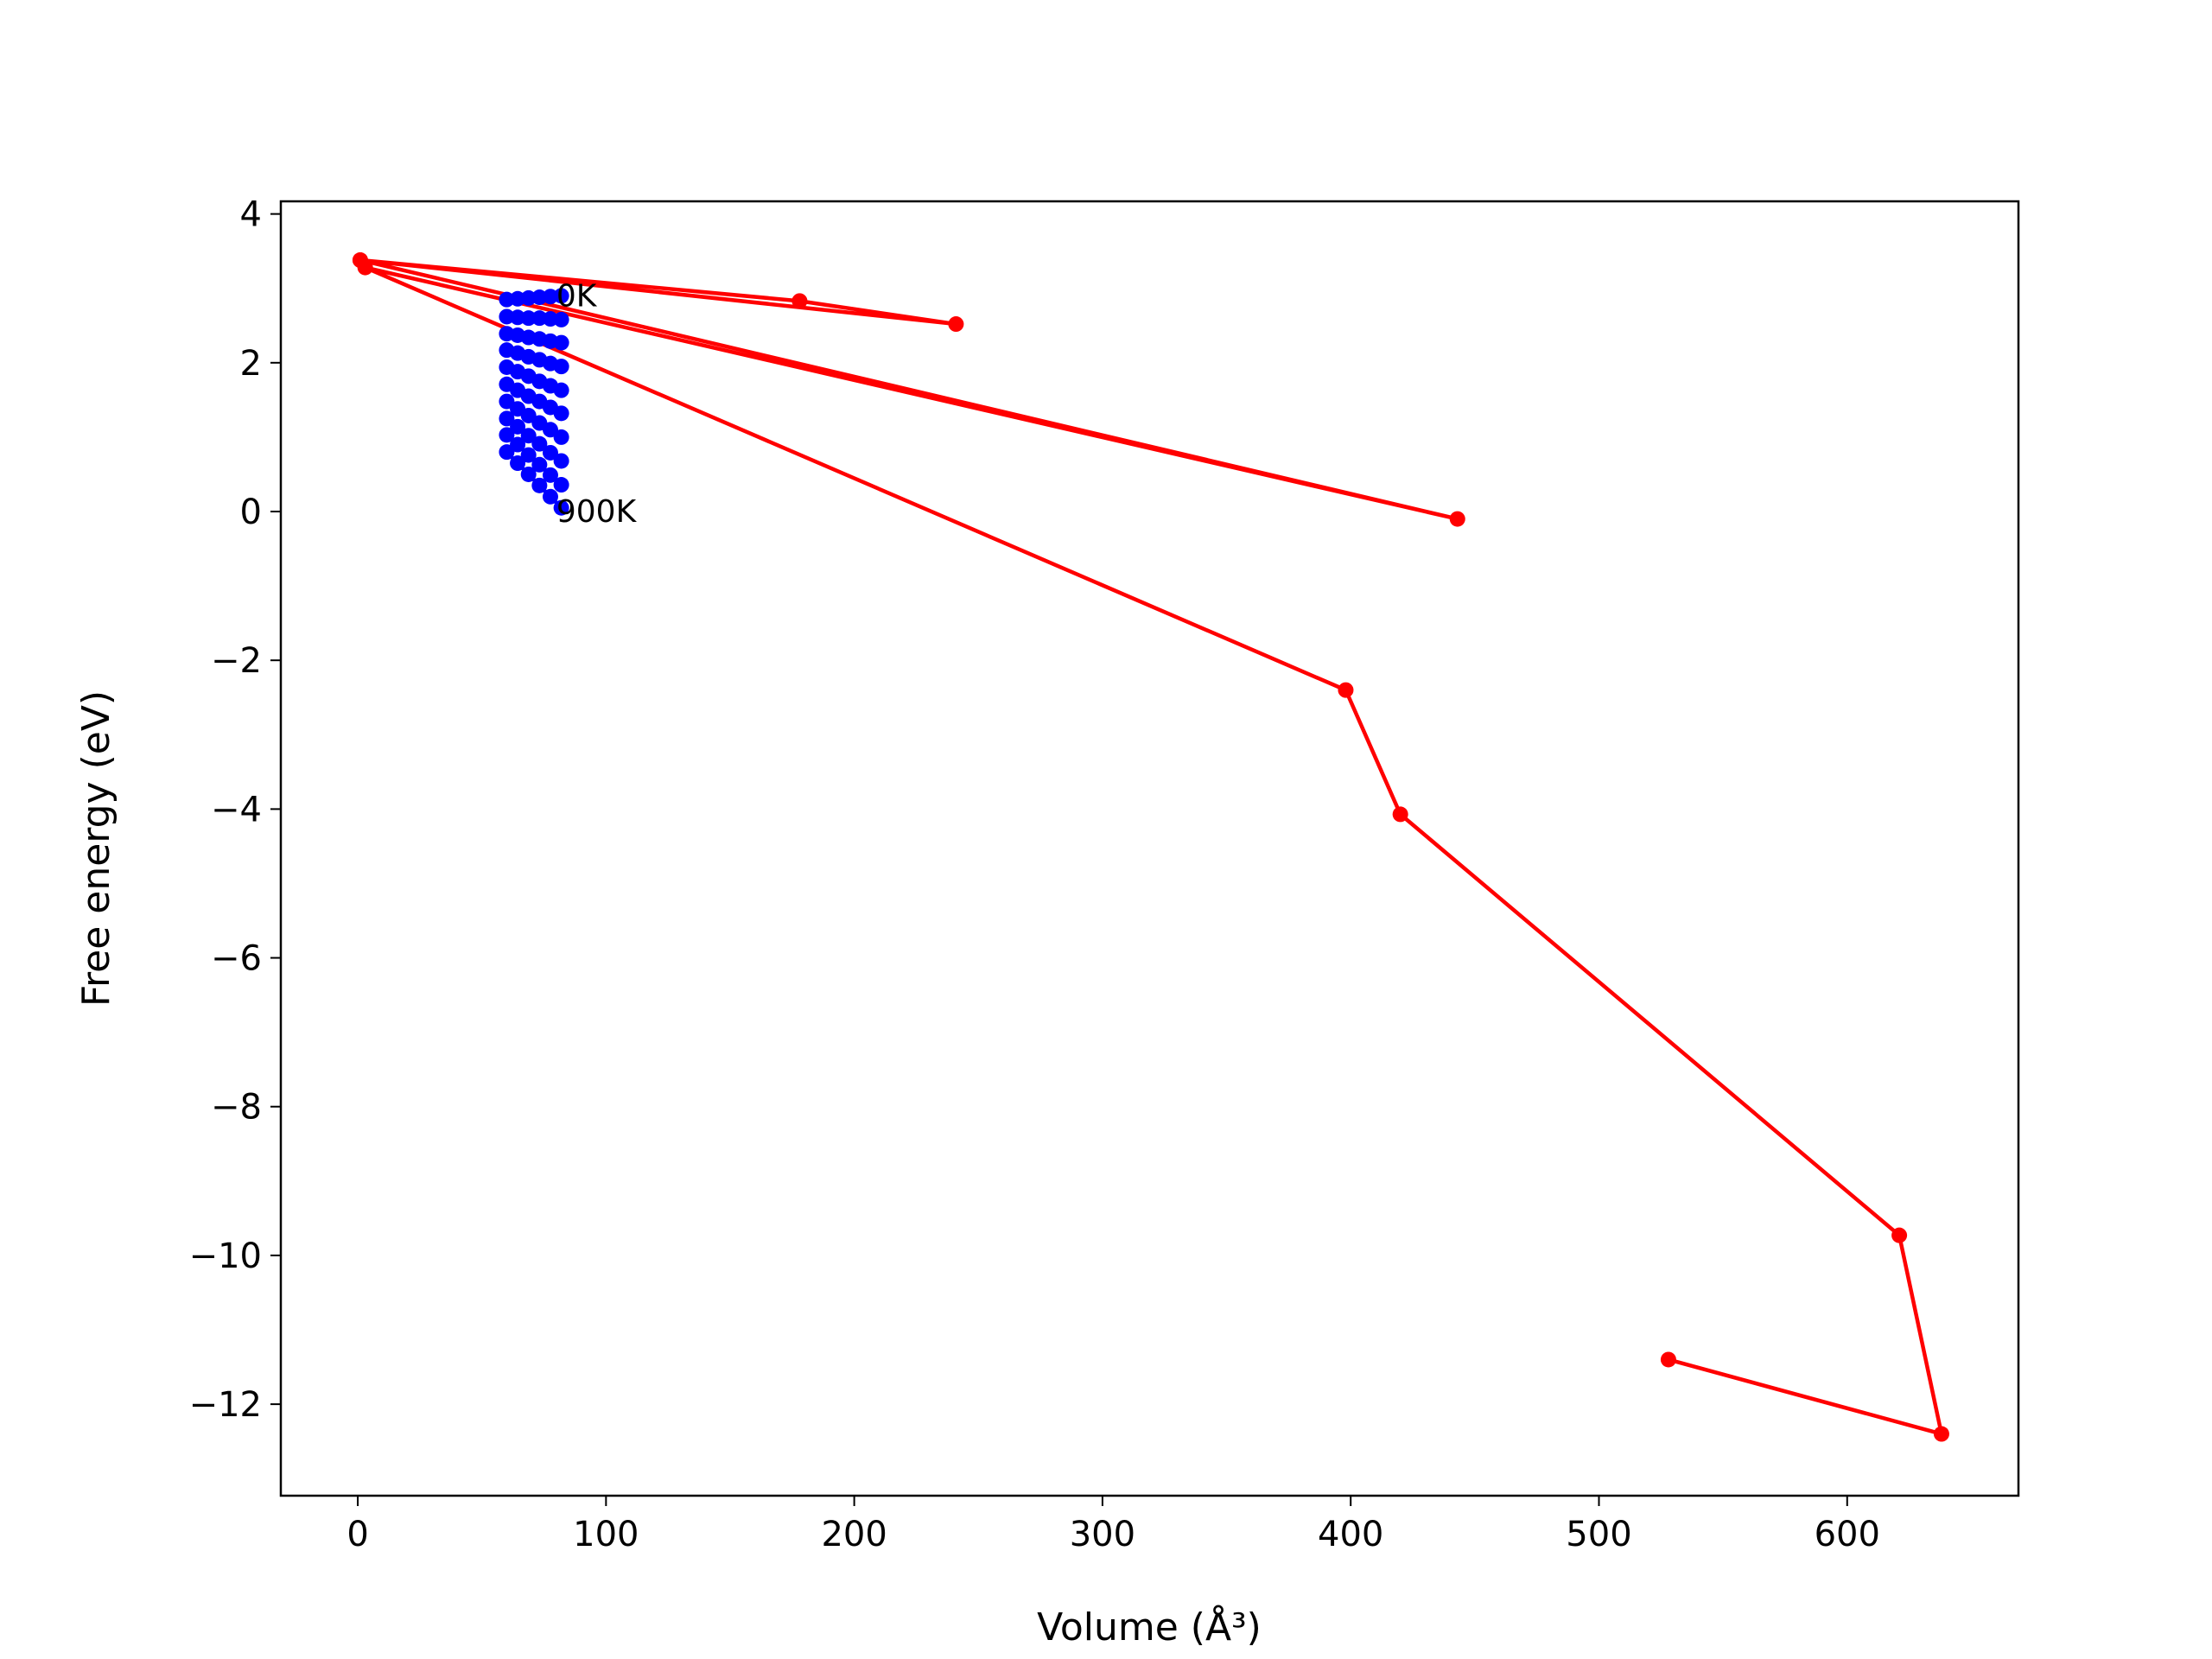 Image resolution: width=2212 pixels, height=1659 pixels. What do you see at coordinates (236, 959) in the screenshot?
I see `y-tick-label: −6` at bounding box center [236, 959].